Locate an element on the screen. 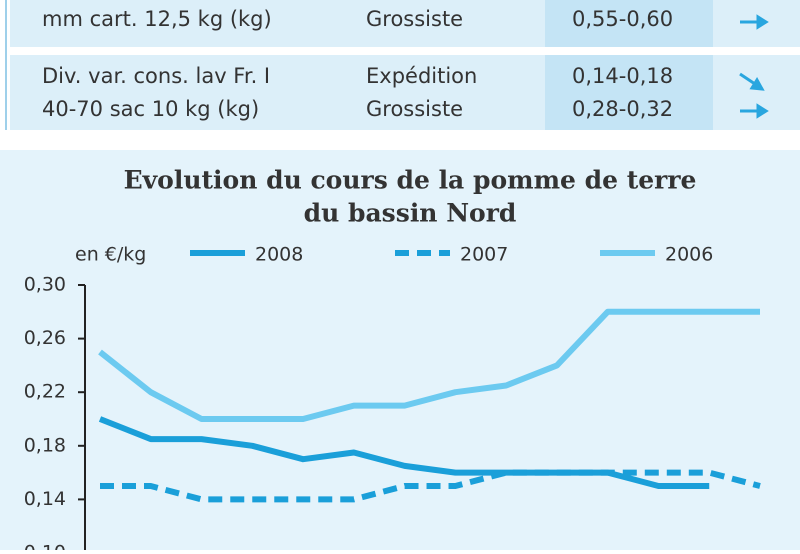 The image size is (800, 554). y-axis-label: en €/kg is located at coordinates (110, 255).